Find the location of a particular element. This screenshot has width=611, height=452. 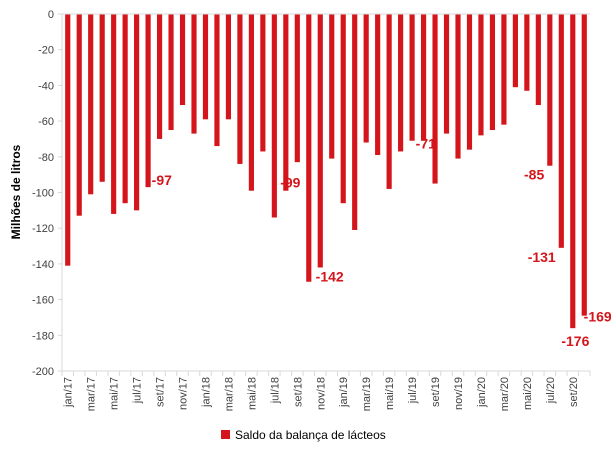

y-tick-label: -140 is located at coordinates (43, 265).